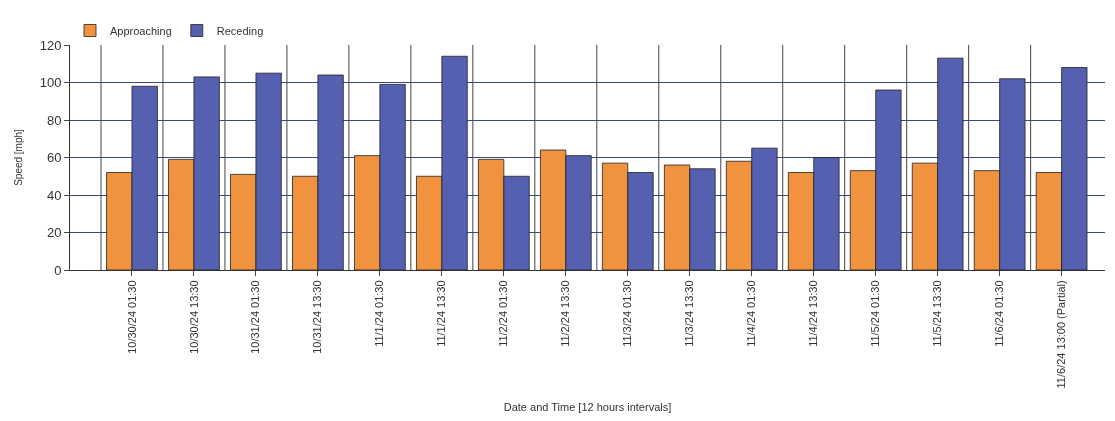 The width and height of the screenshot is (1115, 421). What do you see at coordinates (937, 313) in the screenshot?
I see `x-tick-label: 11/5/24 13:30` at bounding box center [937, 313].